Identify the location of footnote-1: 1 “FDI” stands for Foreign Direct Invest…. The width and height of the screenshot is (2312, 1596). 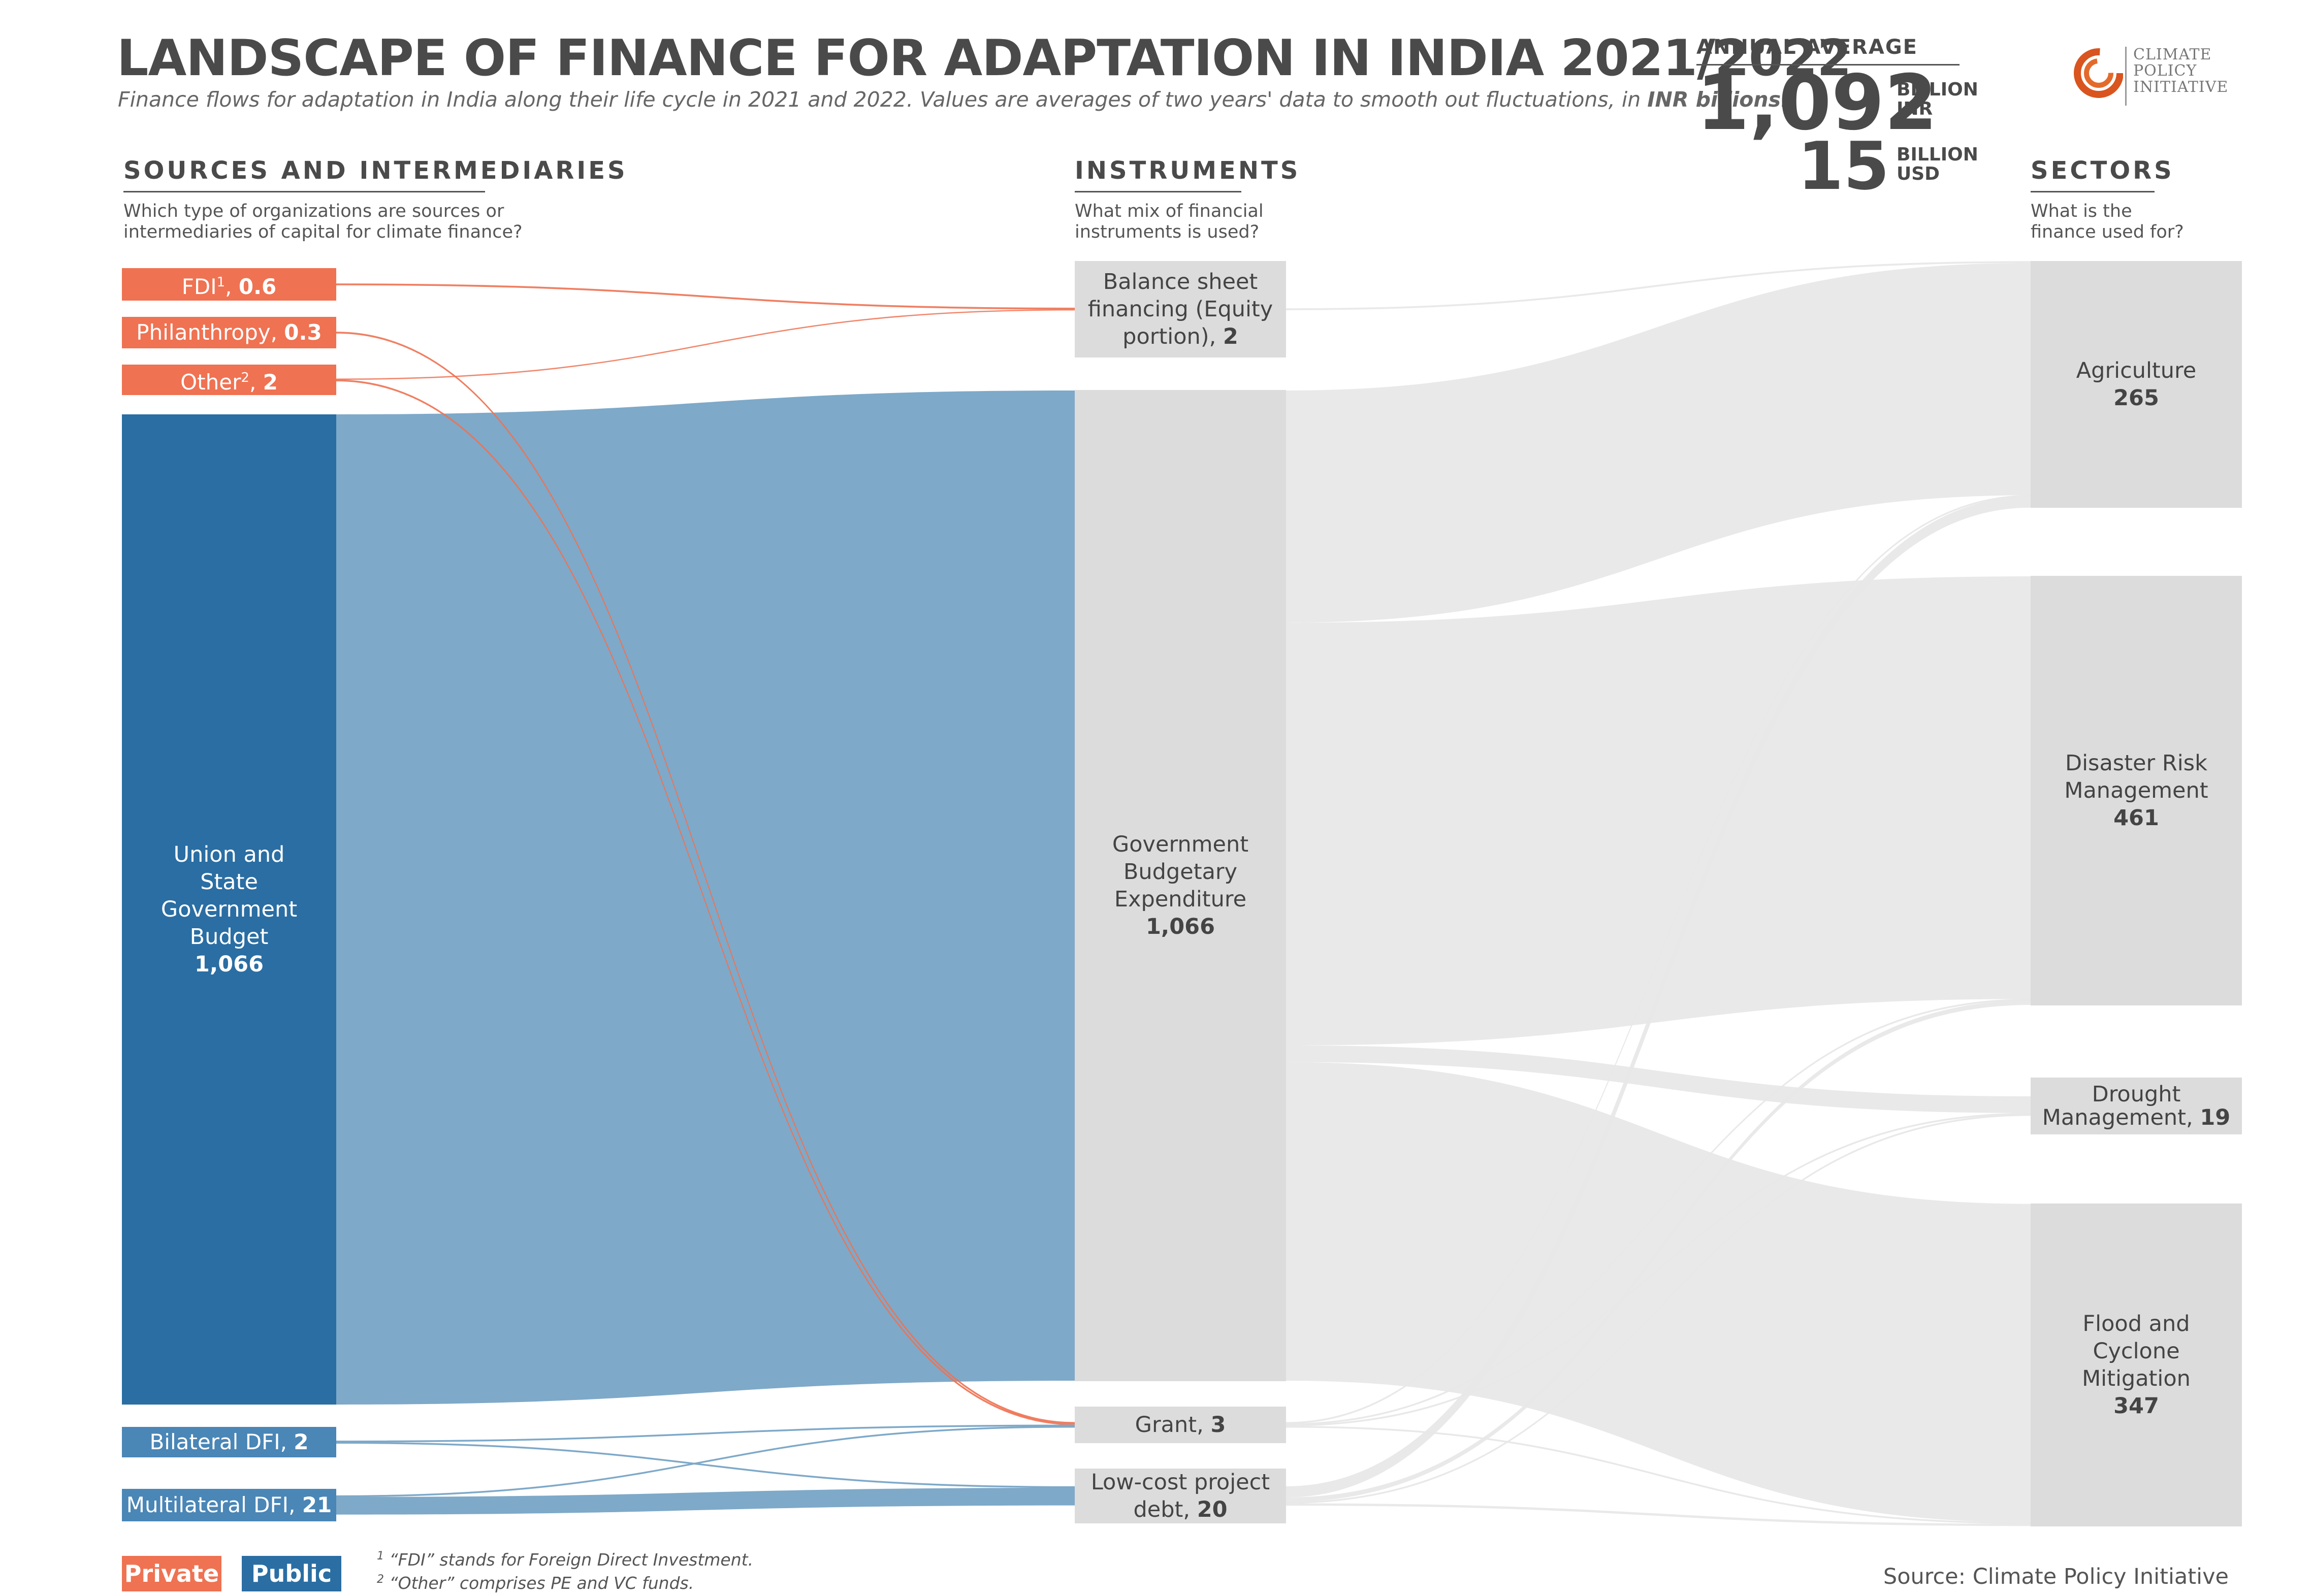
(565, 1560).